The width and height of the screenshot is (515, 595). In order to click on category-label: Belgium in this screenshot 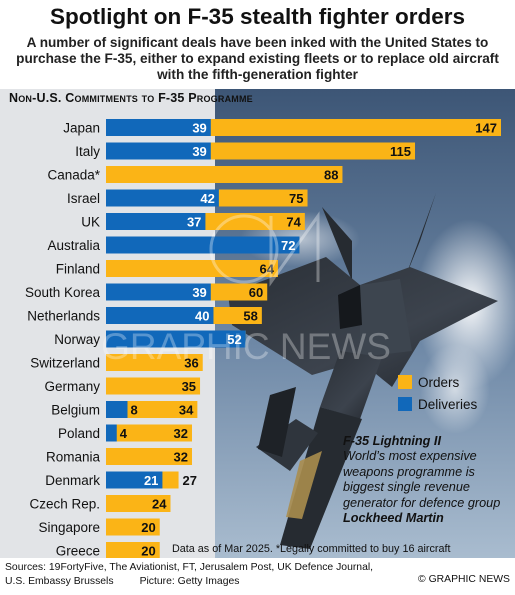, I will do `click(75, 410)`.